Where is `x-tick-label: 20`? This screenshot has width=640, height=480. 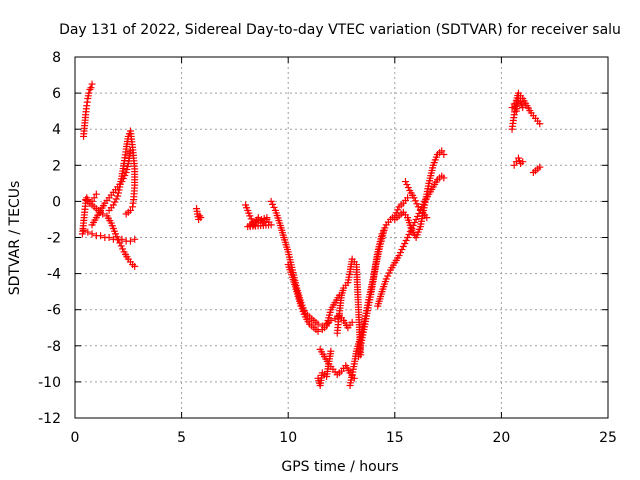
x-tick-label: 20 is located at coordinates (501, 438).